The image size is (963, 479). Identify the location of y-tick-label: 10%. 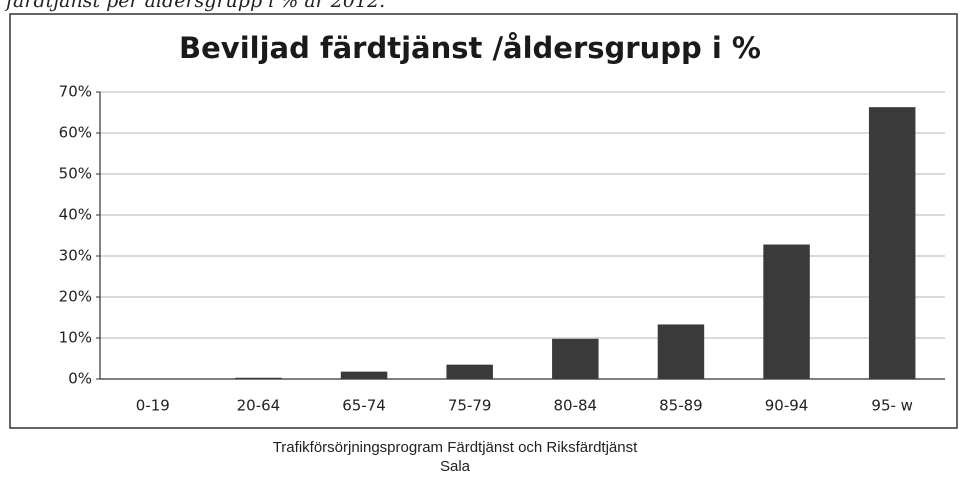
(75, 338).